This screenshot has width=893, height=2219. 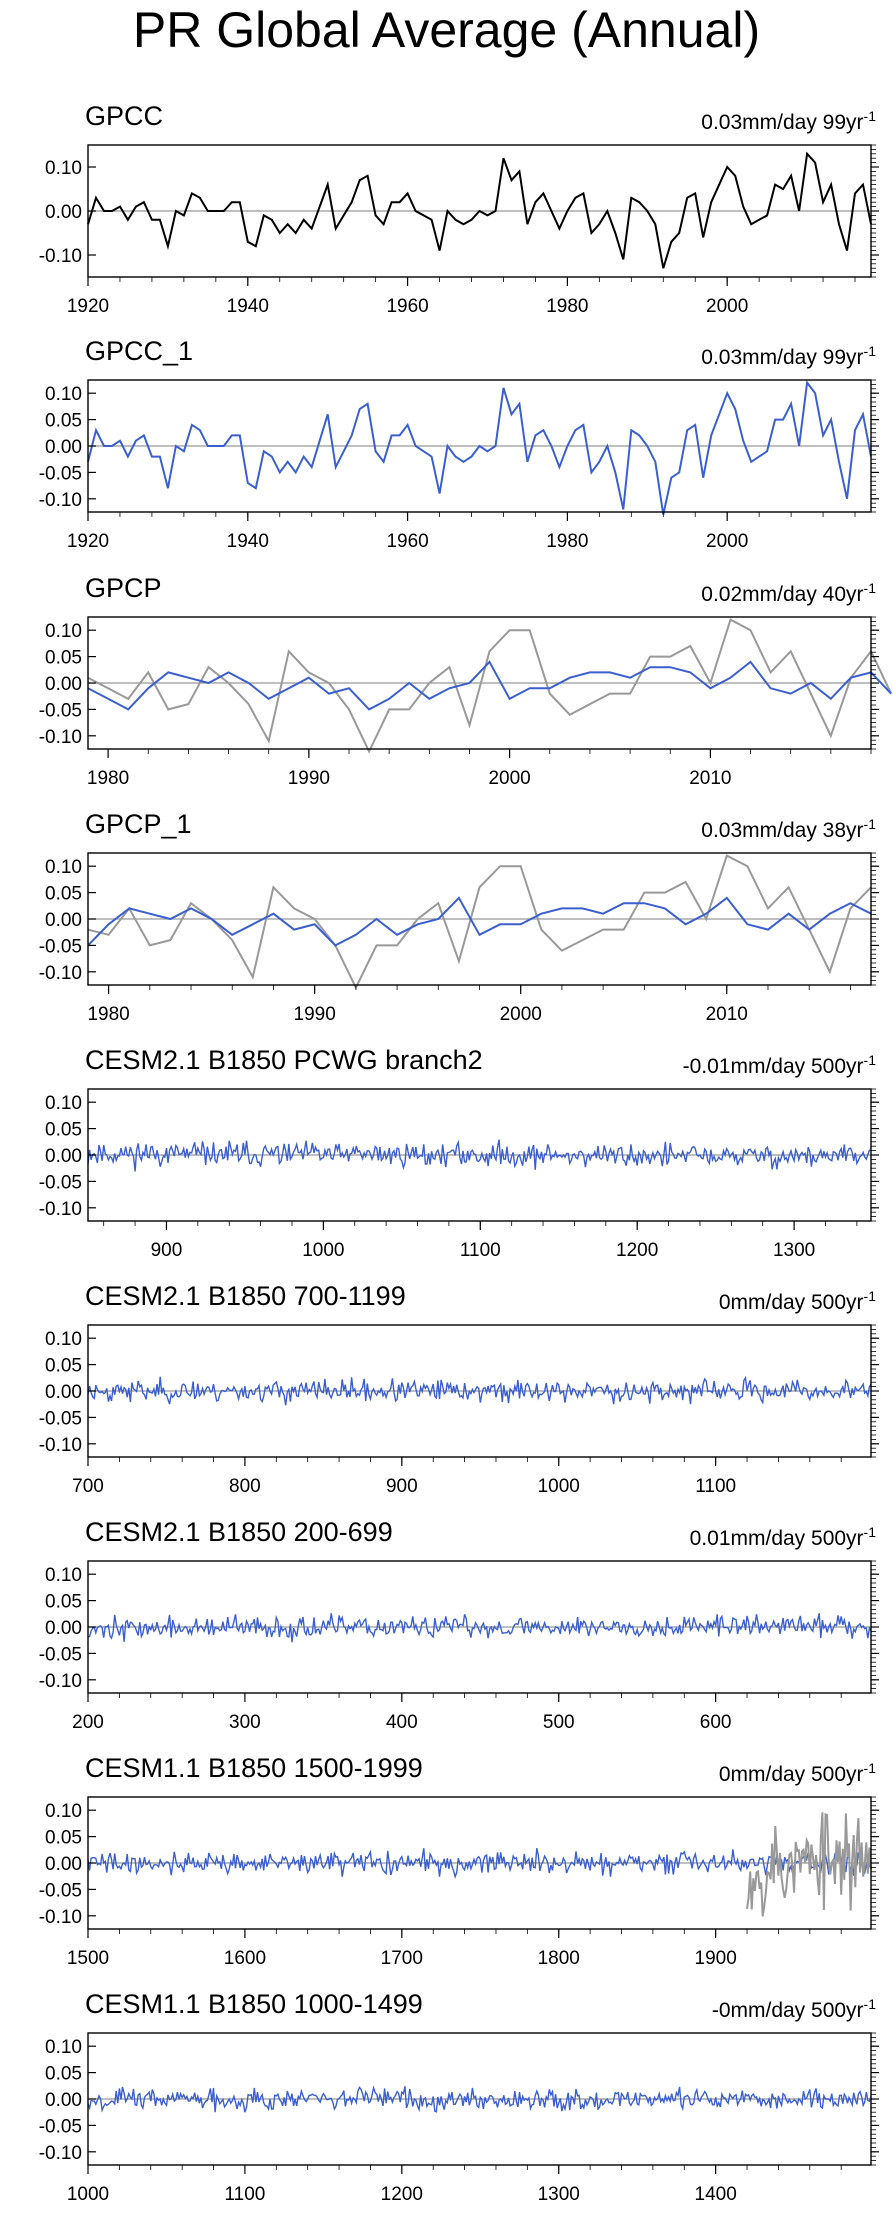 What do you see at coordinates (284, 1060) in the screenshot?
I see `panel-title: CESM2.1 B1850 PCWG branch2` at bounding box center [284, 1060].